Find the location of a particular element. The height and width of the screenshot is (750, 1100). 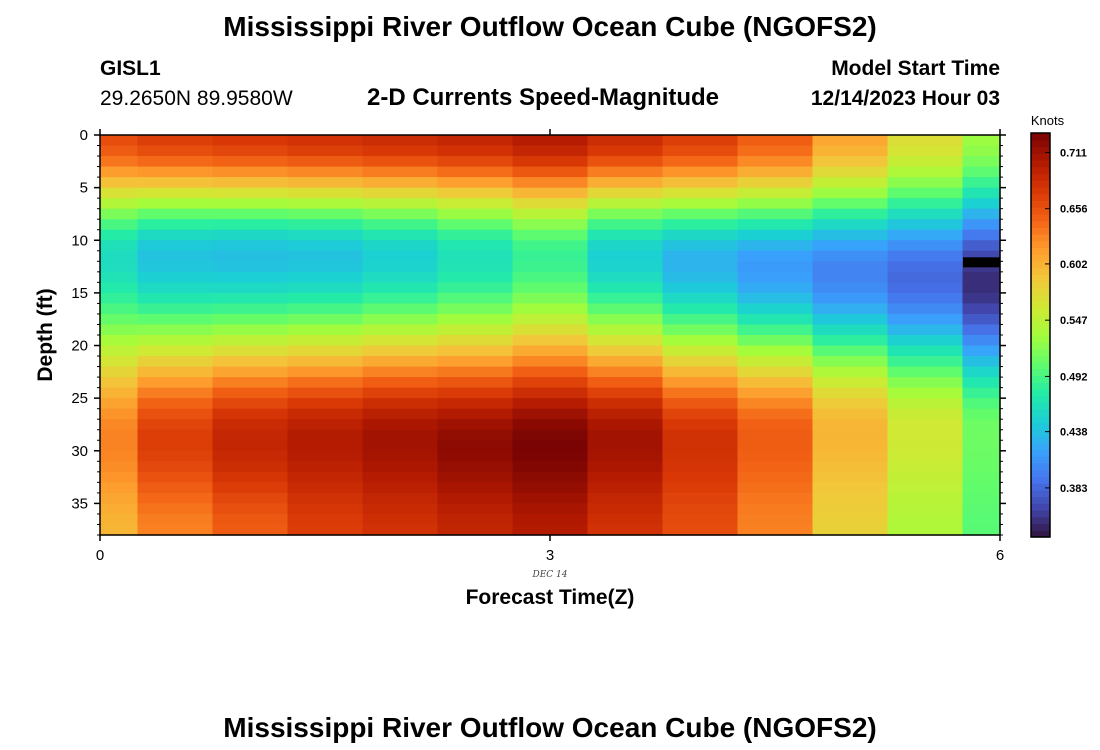

colorbar-tick-label: 0.711 is located at coordinates (1073, 153).